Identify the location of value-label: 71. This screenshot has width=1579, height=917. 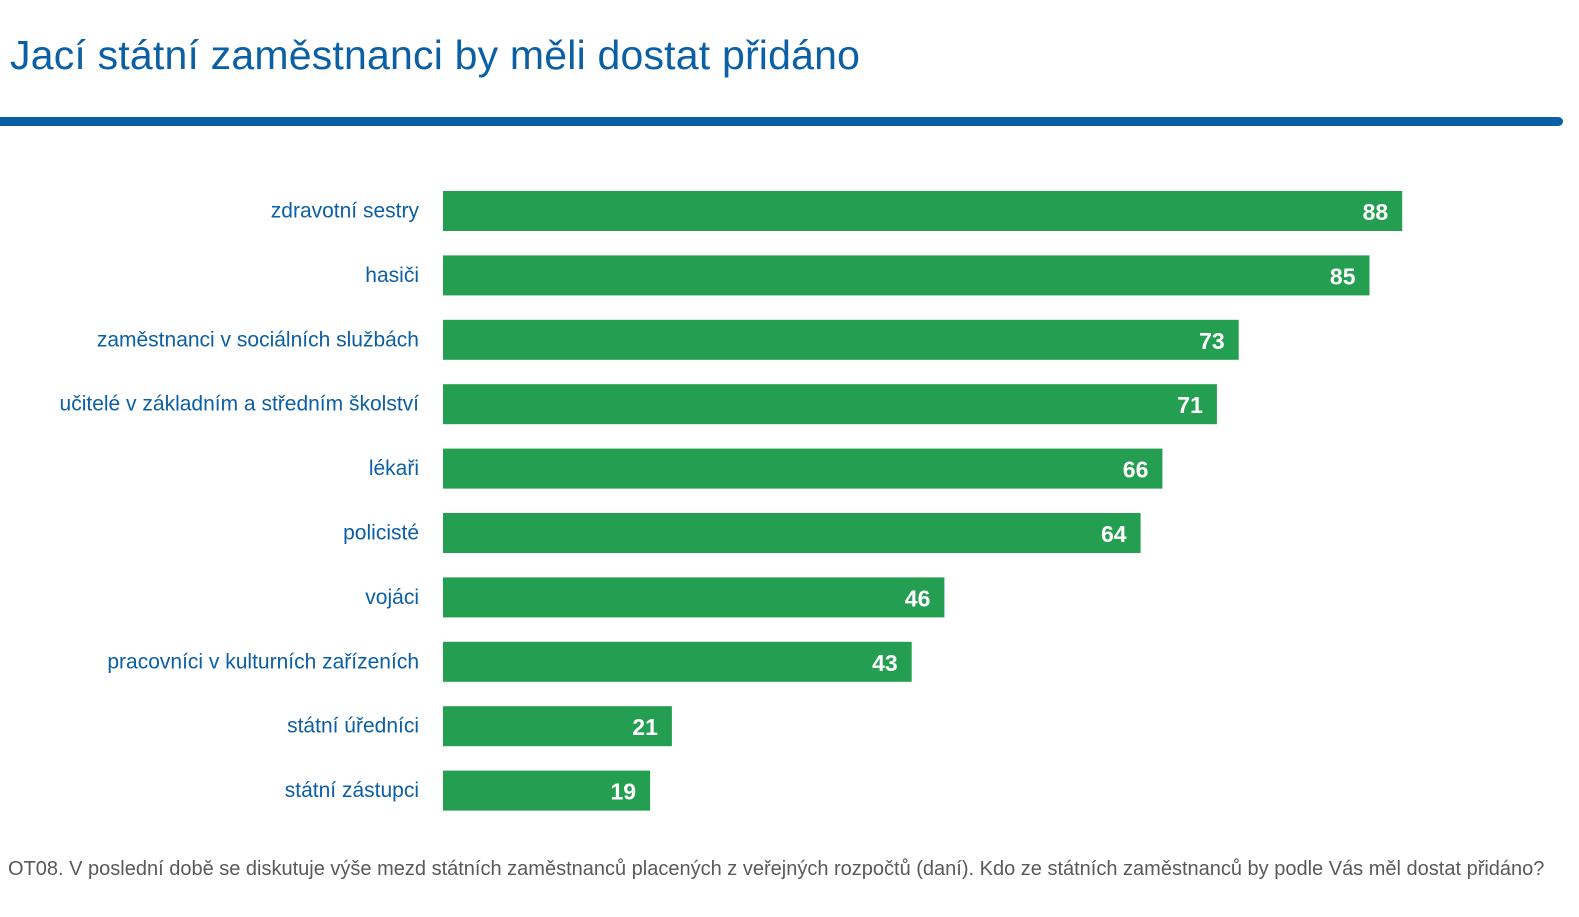
(1190, 405).